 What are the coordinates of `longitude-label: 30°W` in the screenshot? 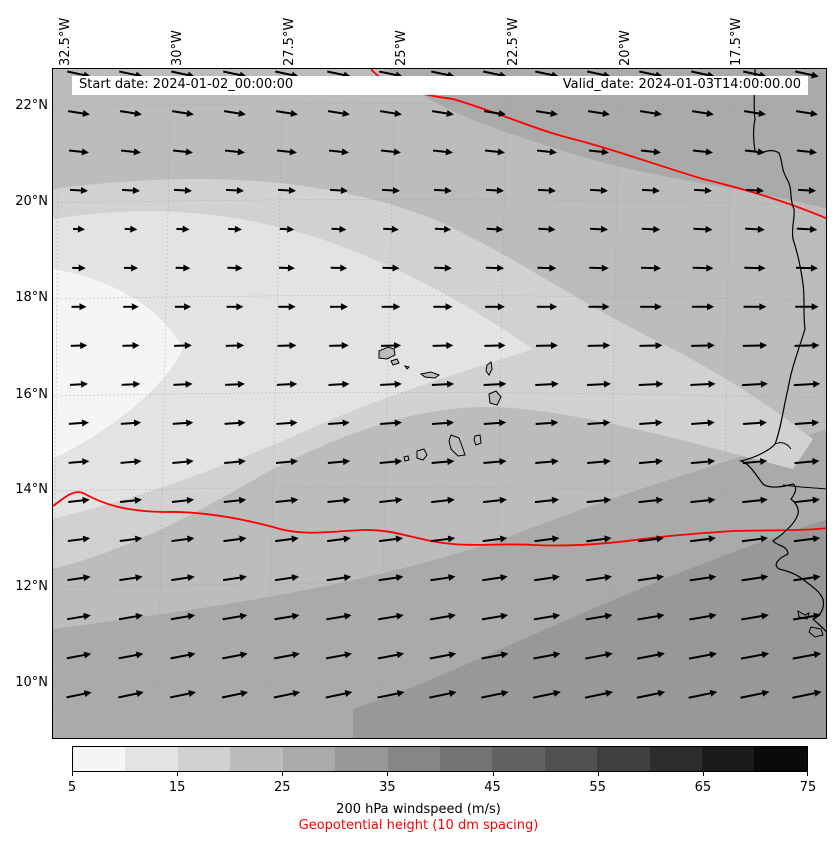 It's located at (177, 48).